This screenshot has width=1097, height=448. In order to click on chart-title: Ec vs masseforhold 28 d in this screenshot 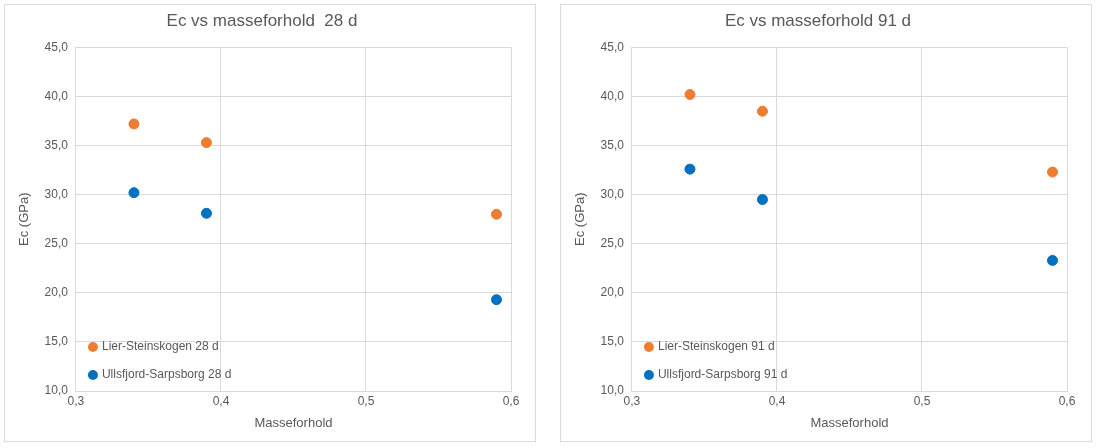, I will do `click(262, 20)`.